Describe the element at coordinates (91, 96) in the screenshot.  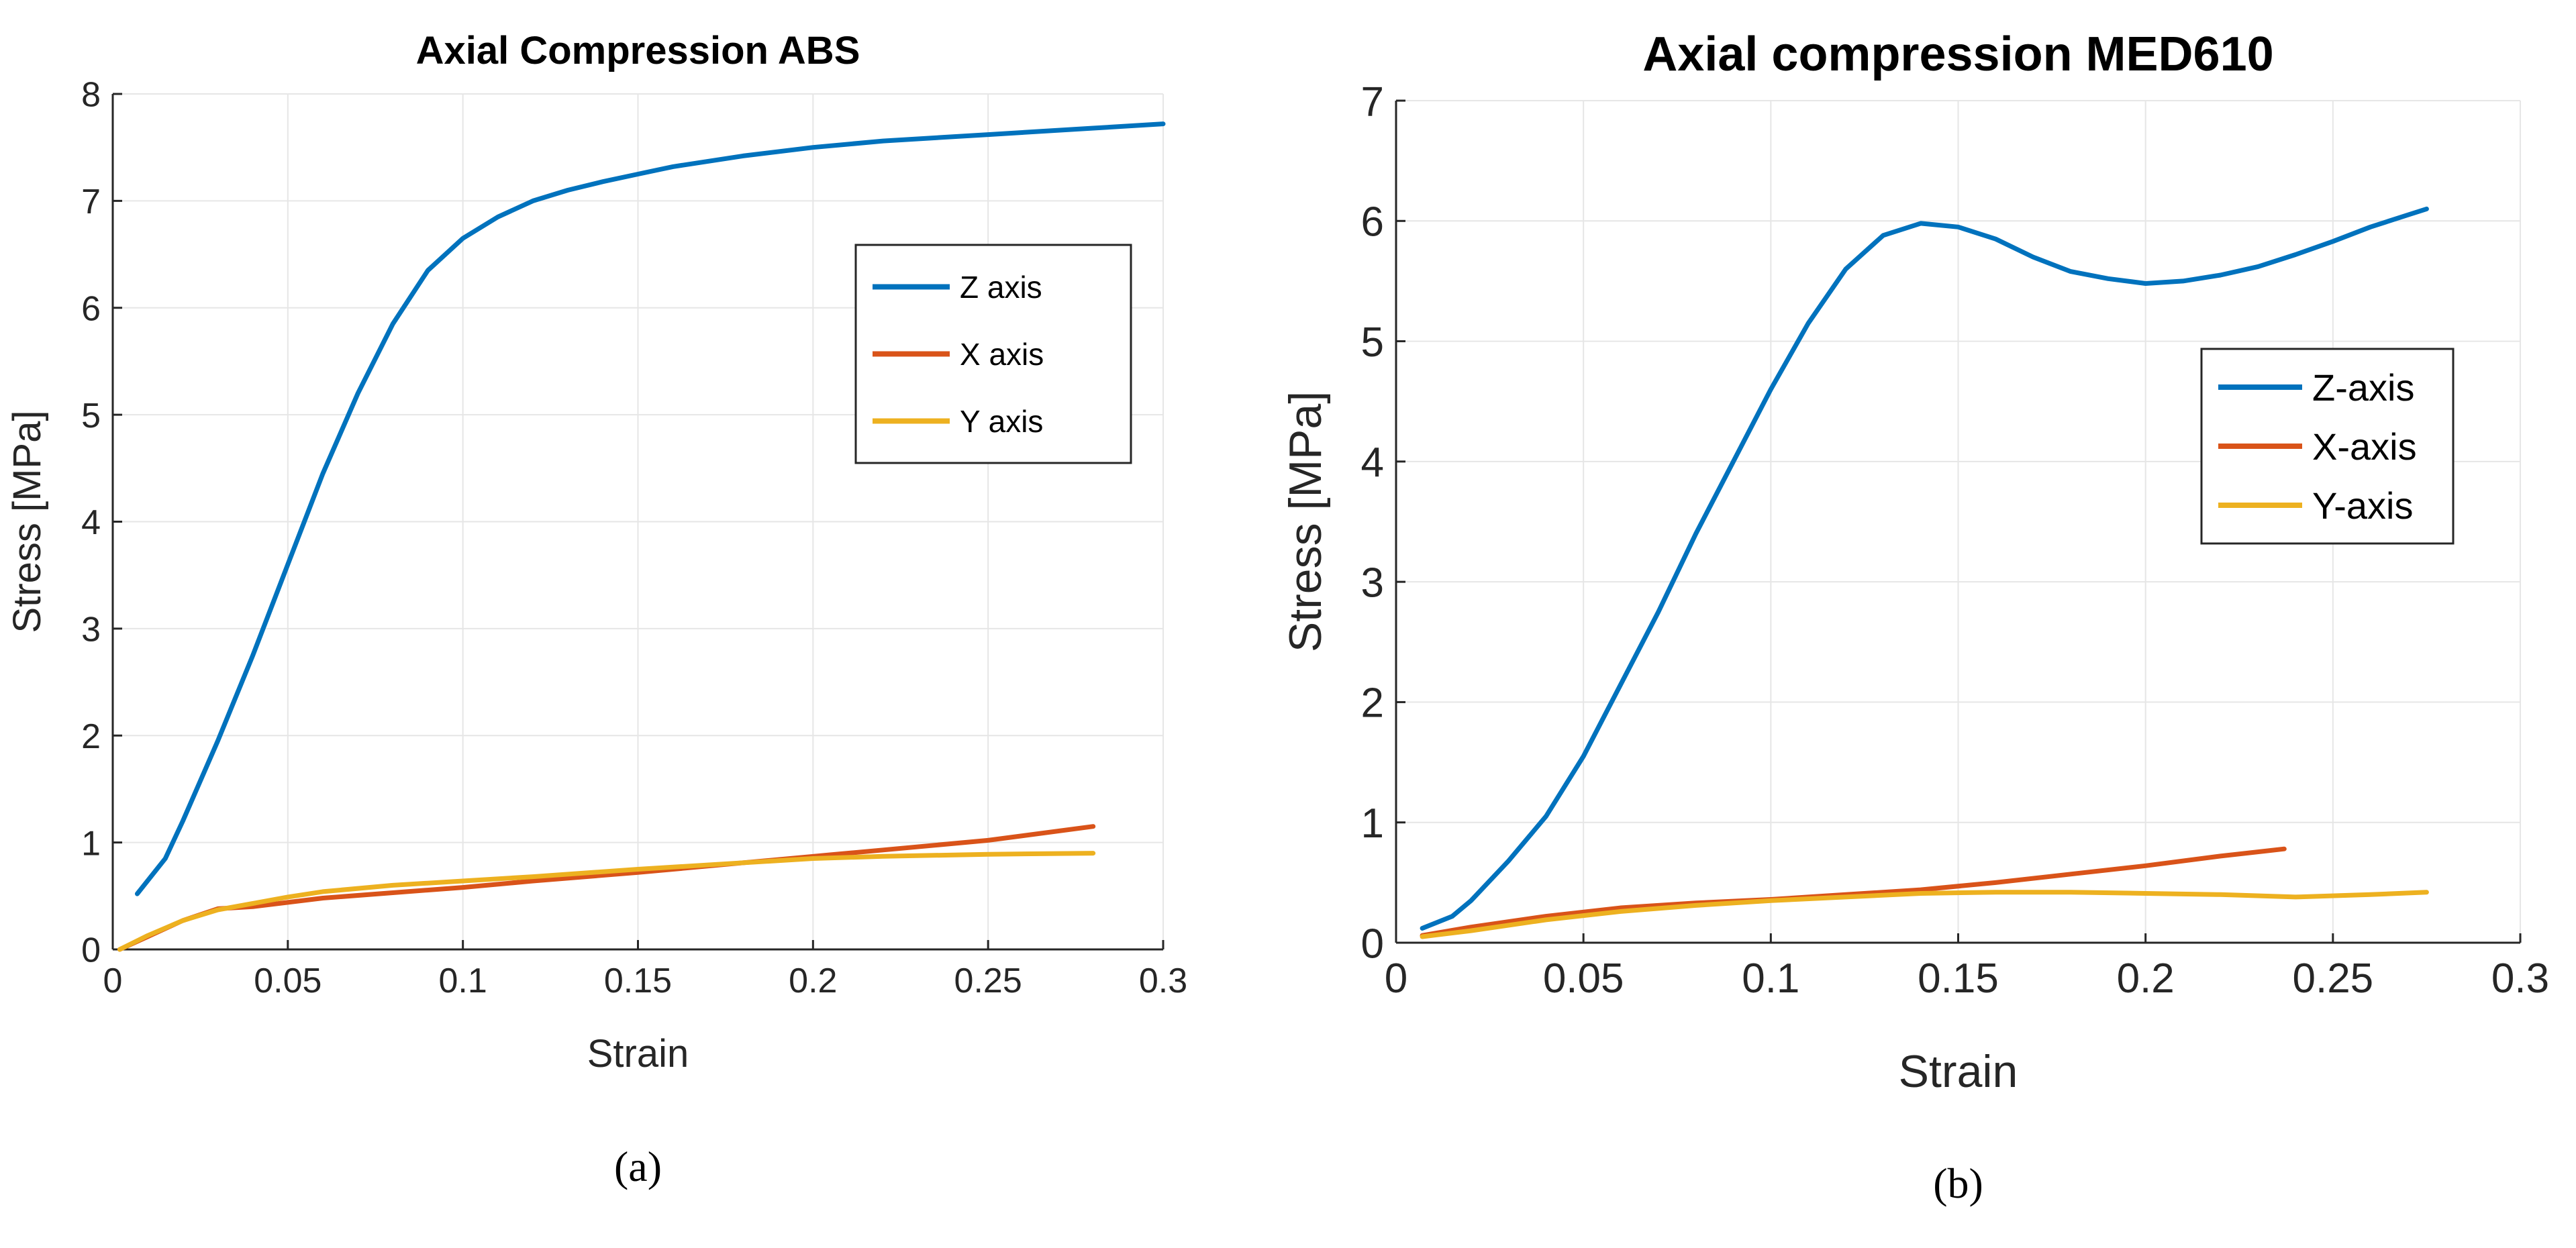
I see `y-tick-label: 8` at that location.